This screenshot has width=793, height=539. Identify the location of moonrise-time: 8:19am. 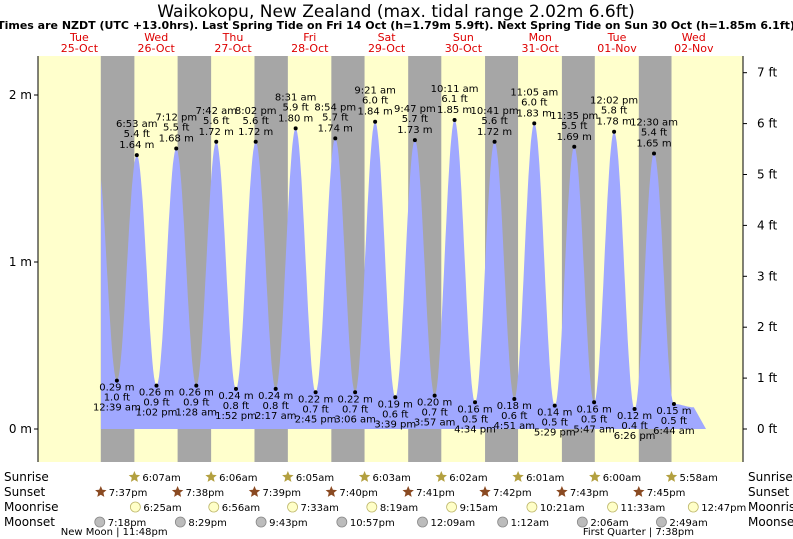
(399, 508).